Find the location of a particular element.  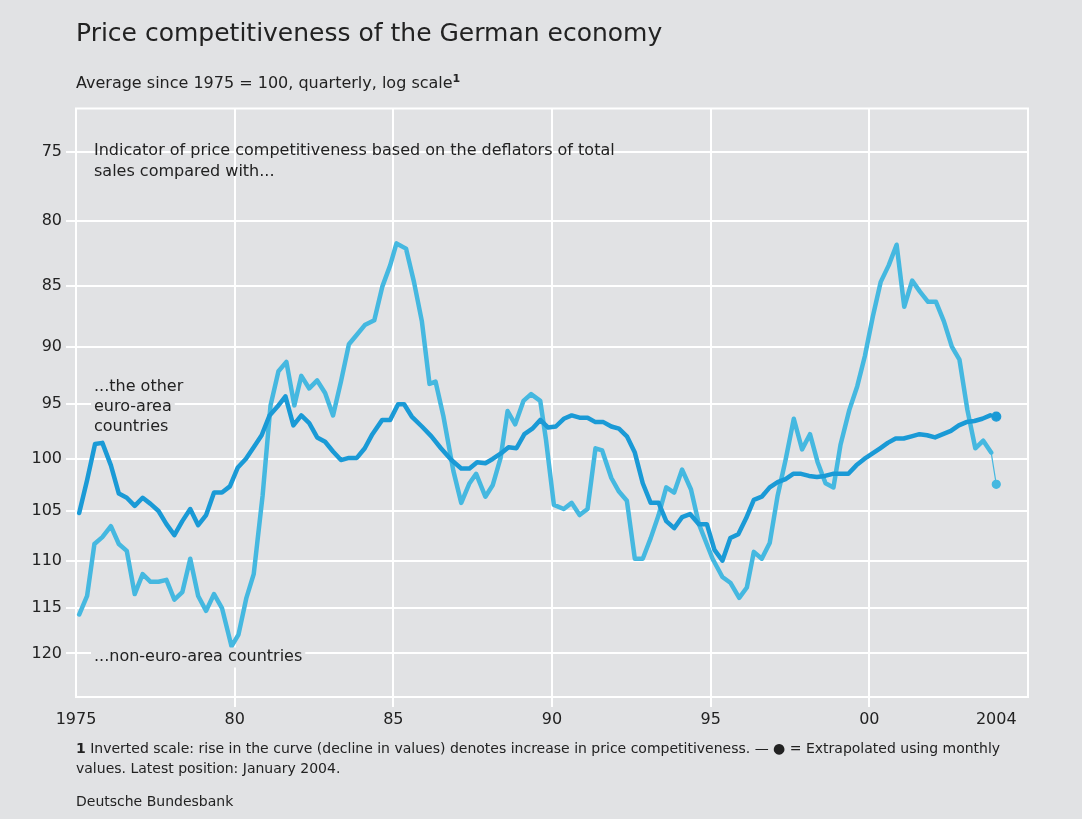

x-tick-label: 2004 is located at coordinates (996, 718).